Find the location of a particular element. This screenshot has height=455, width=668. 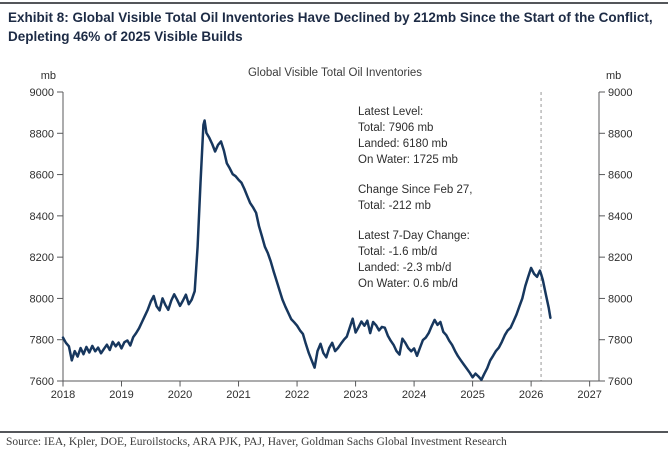

y-tick-label-right: 7600 is located at coordinates (620, 382).